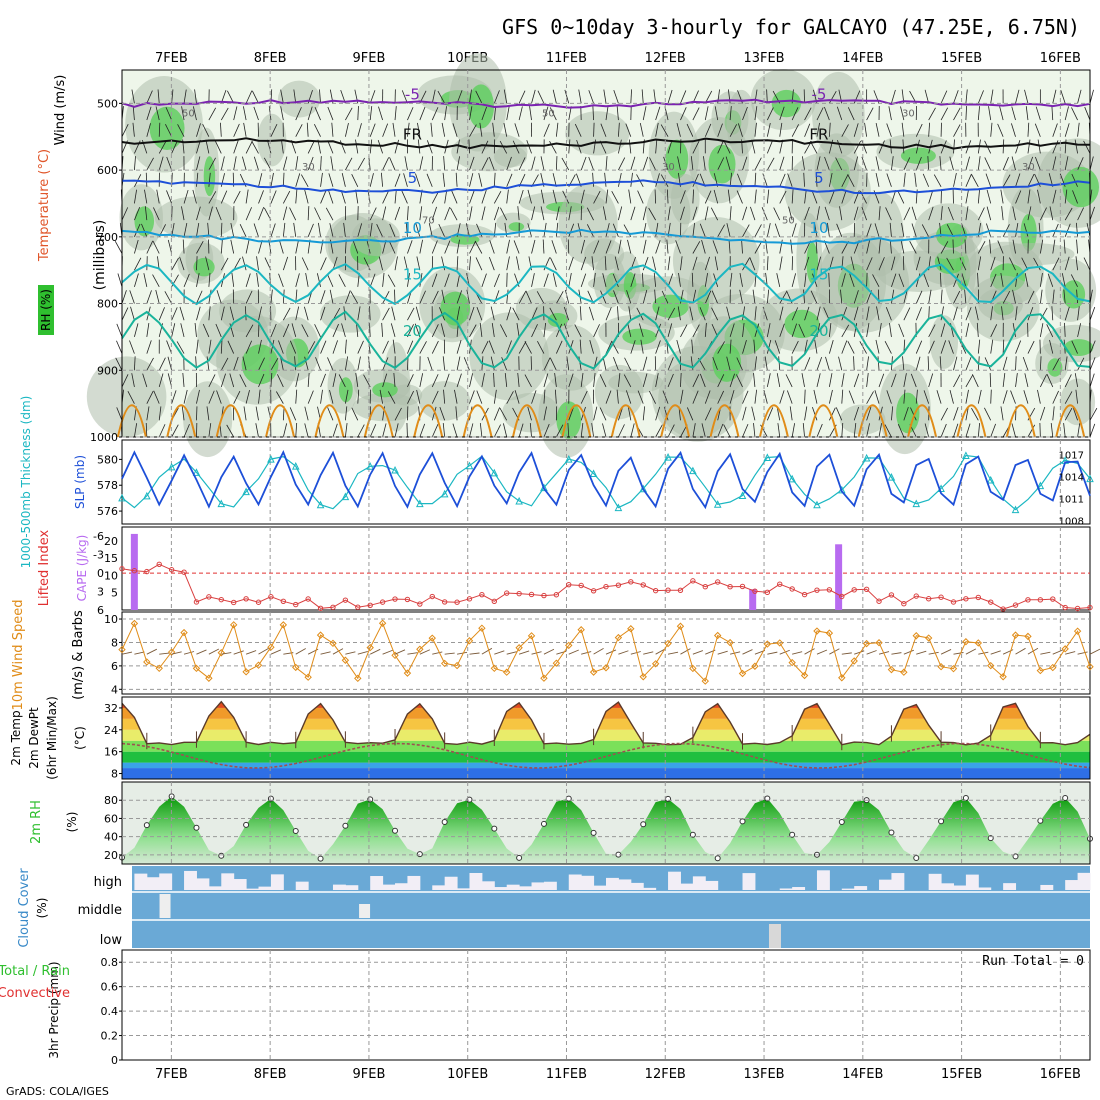  What do you see at coordinates (111, 575) in the screenshot?
I see `cape-tick-label: 10` at bounding box center [111, 575].